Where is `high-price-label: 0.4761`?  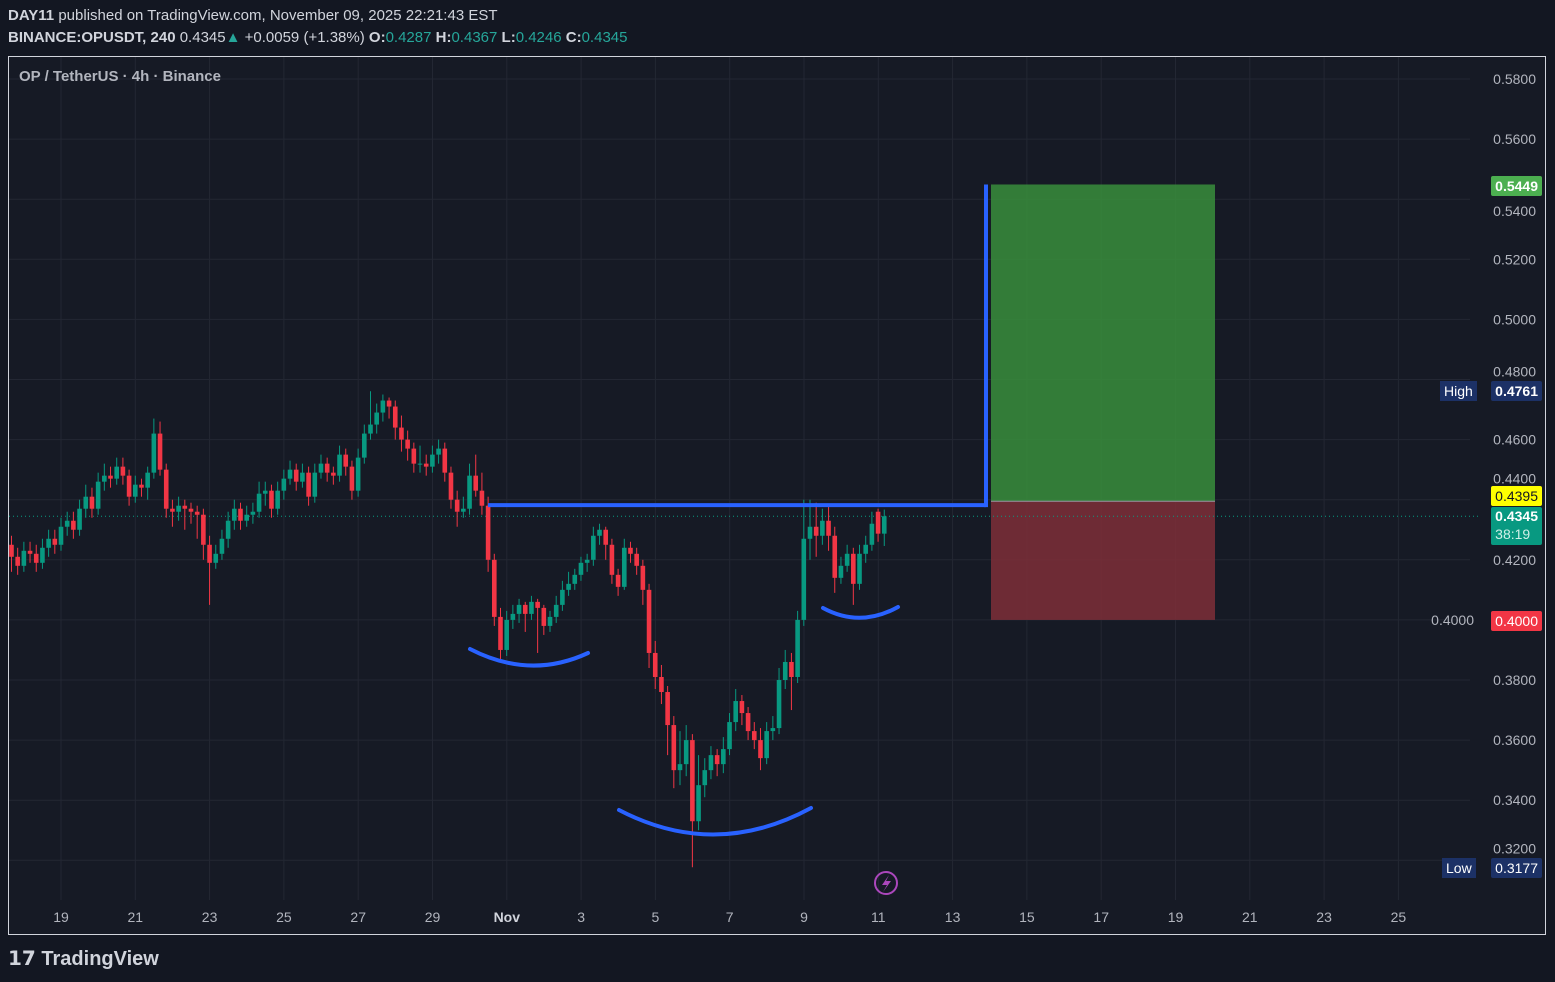 high-price-label: 0.4761 is located at coordinates (1516, 391).